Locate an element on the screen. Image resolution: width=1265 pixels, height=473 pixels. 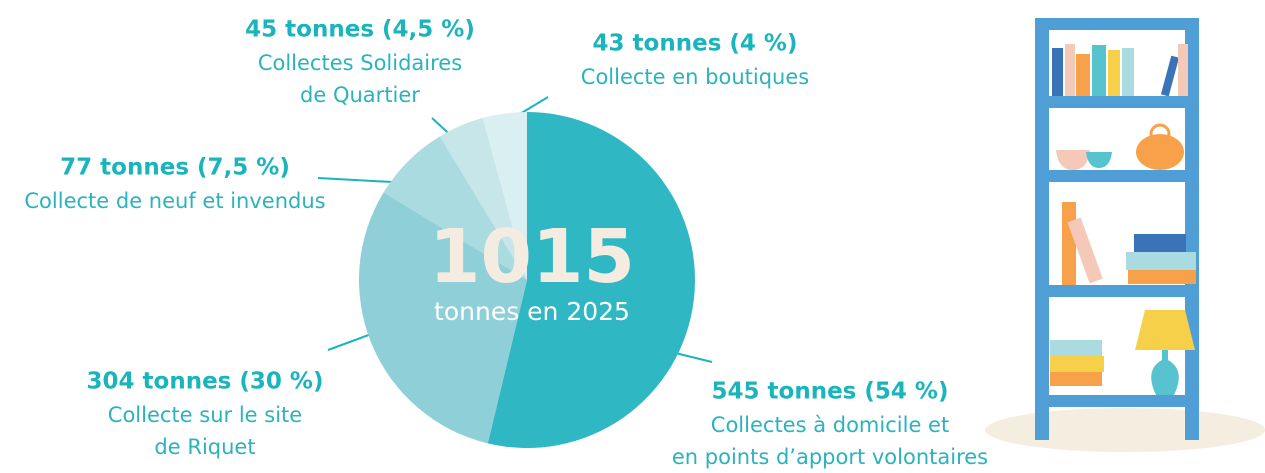
value-label: 77 tonnes (7,5 %) is located at coordinates (175, 168).